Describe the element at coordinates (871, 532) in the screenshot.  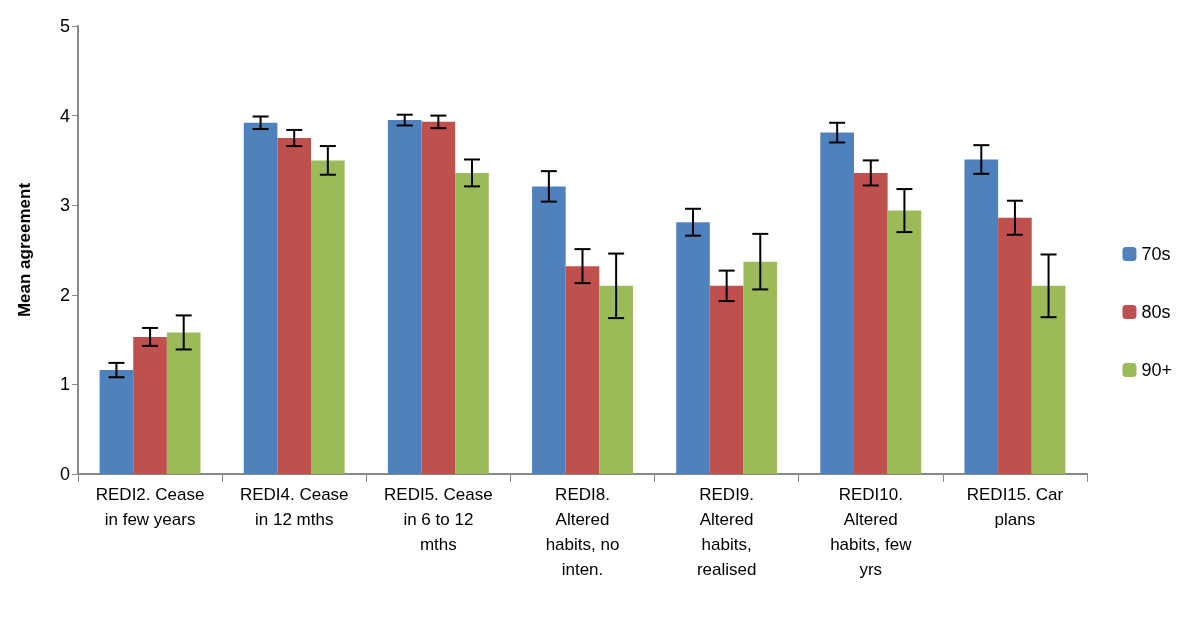
I see `x-tick-label: REDI10. Altered habits, few yrs` at that location.